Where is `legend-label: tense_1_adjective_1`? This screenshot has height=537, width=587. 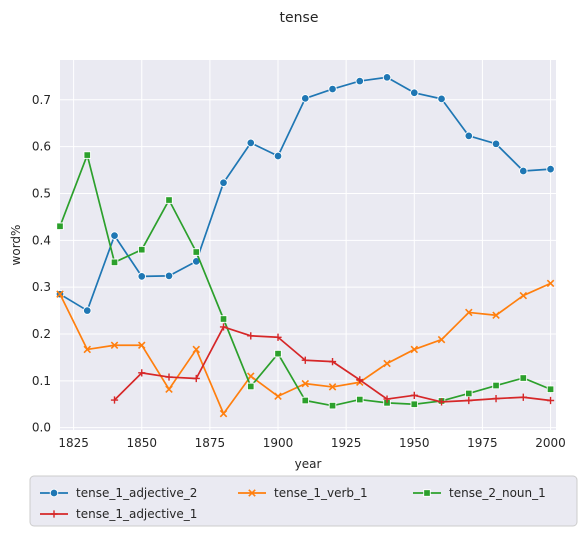 legend-label: tense_1_adjective_1 is located at coordinates (136, 514).